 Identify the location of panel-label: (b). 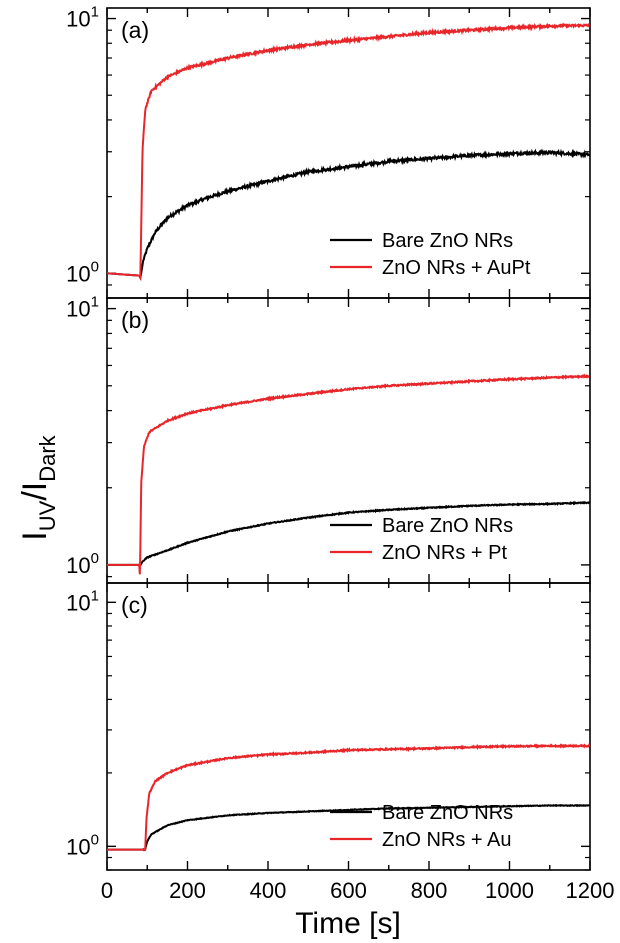
(135, 320).